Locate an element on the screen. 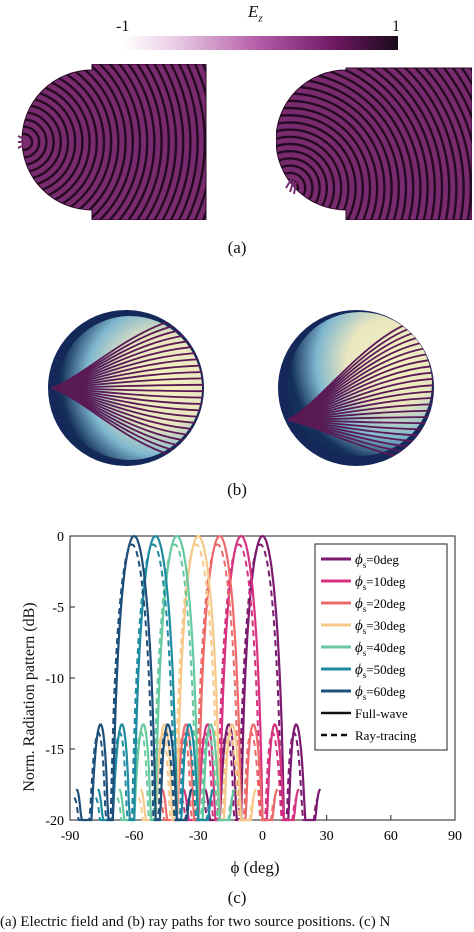 This screenshot has width=474, height=932. legend-entry-label: ϕs=30deg is located at coordinates (380, 627).